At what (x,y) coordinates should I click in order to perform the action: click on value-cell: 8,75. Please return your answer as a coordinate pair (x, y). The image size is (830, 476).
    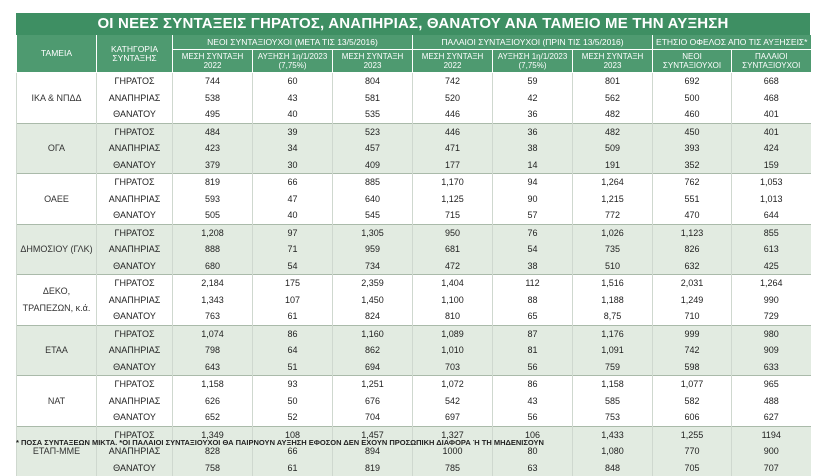
    Looking at the image, I should click on (613, 316).